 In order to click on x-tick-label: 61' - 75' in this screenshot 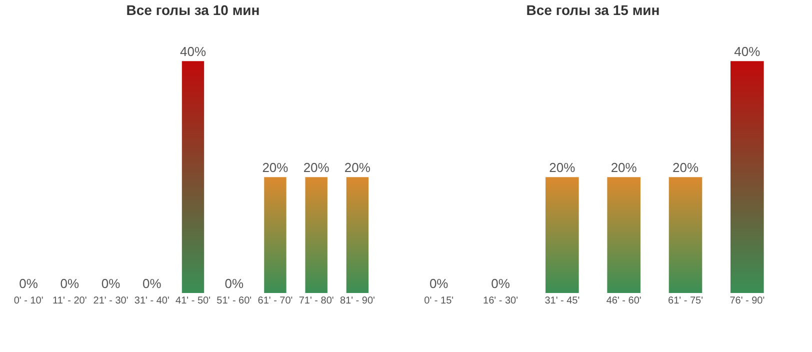, I will do `click(686, 301)`.